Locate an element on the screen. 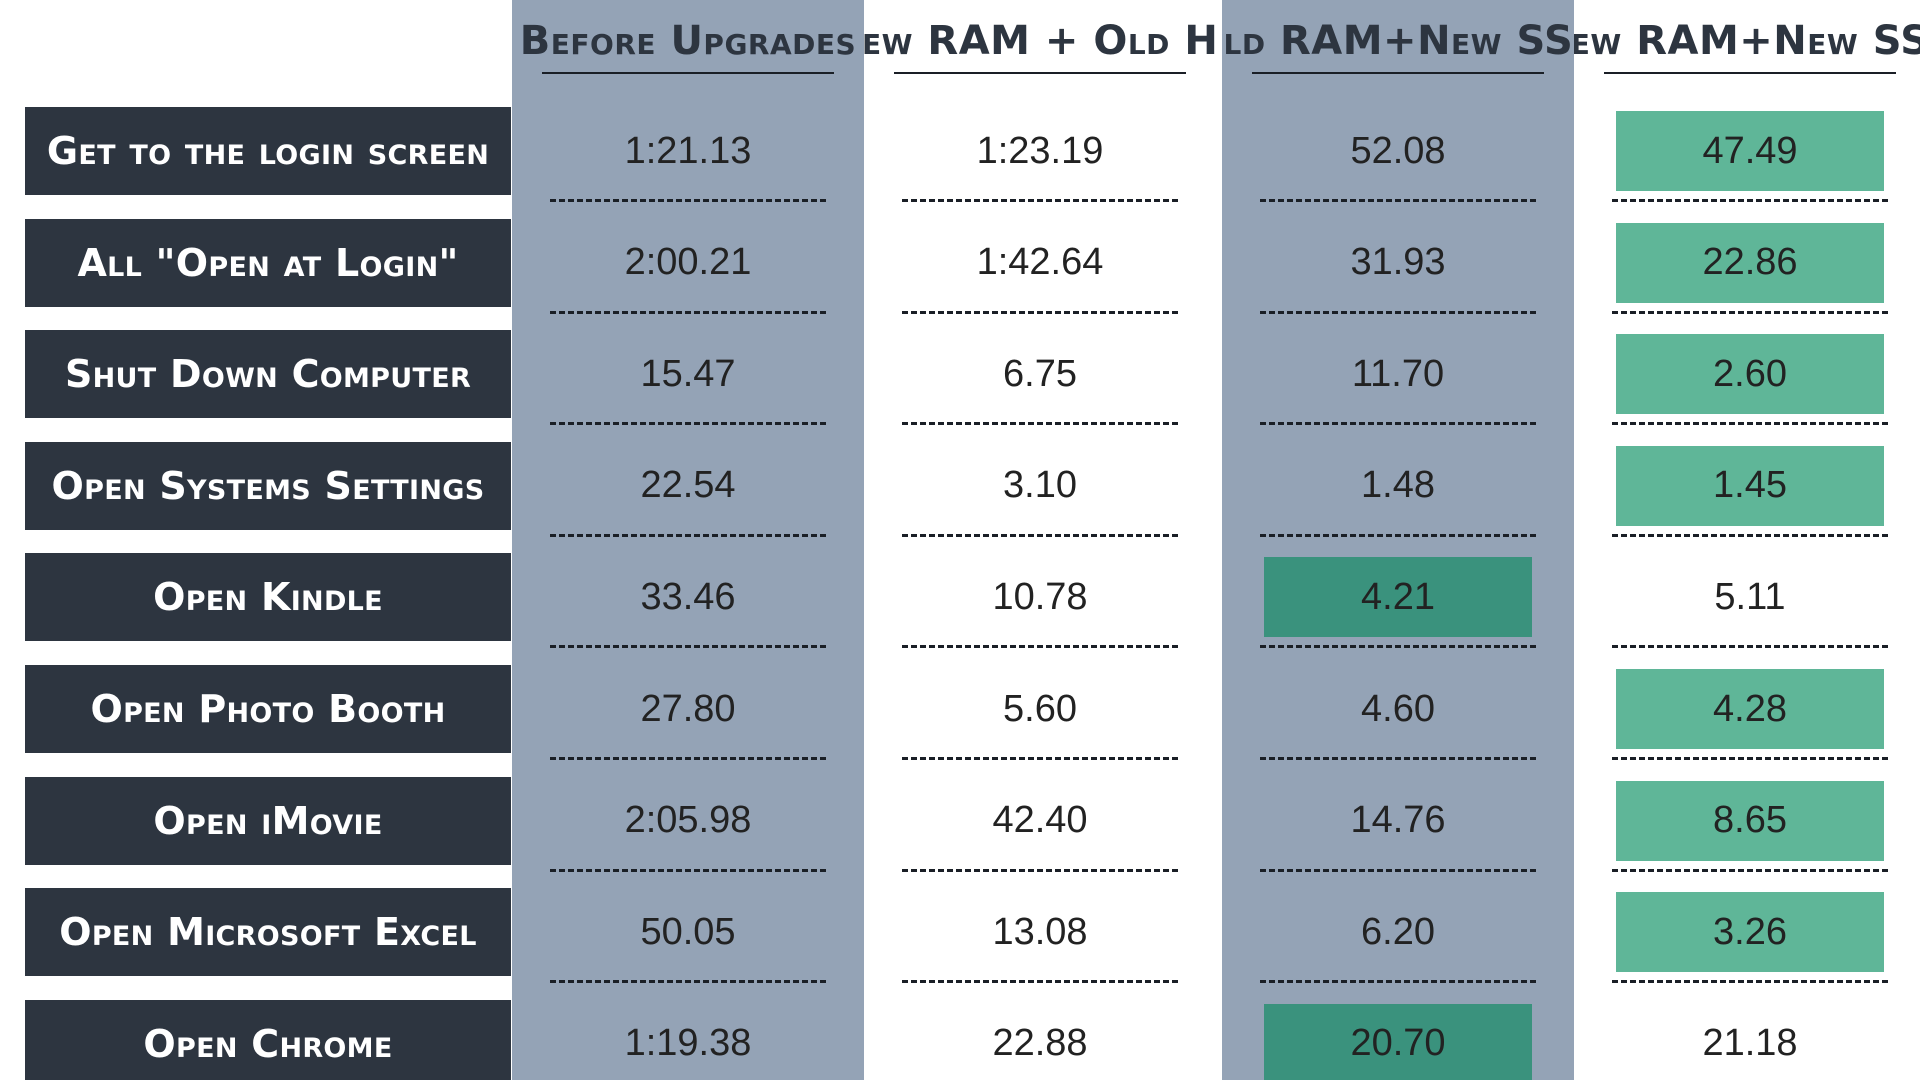 This screenshot has width=1920, height=1080. row-label: Open Kindle is located at coordinates (268, 597).